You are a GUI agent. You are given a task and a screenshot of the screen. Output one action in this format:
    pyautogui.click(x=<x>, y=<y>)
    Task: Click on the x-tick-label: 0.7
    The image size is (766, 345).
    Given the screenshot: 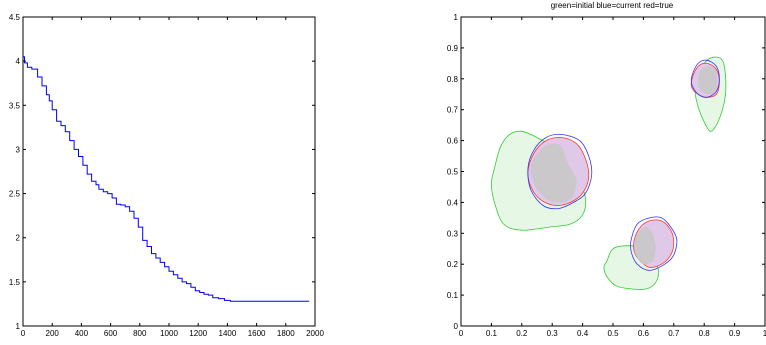 What is the action you would take?
    pyautogui.click(x=674, y=333)
    